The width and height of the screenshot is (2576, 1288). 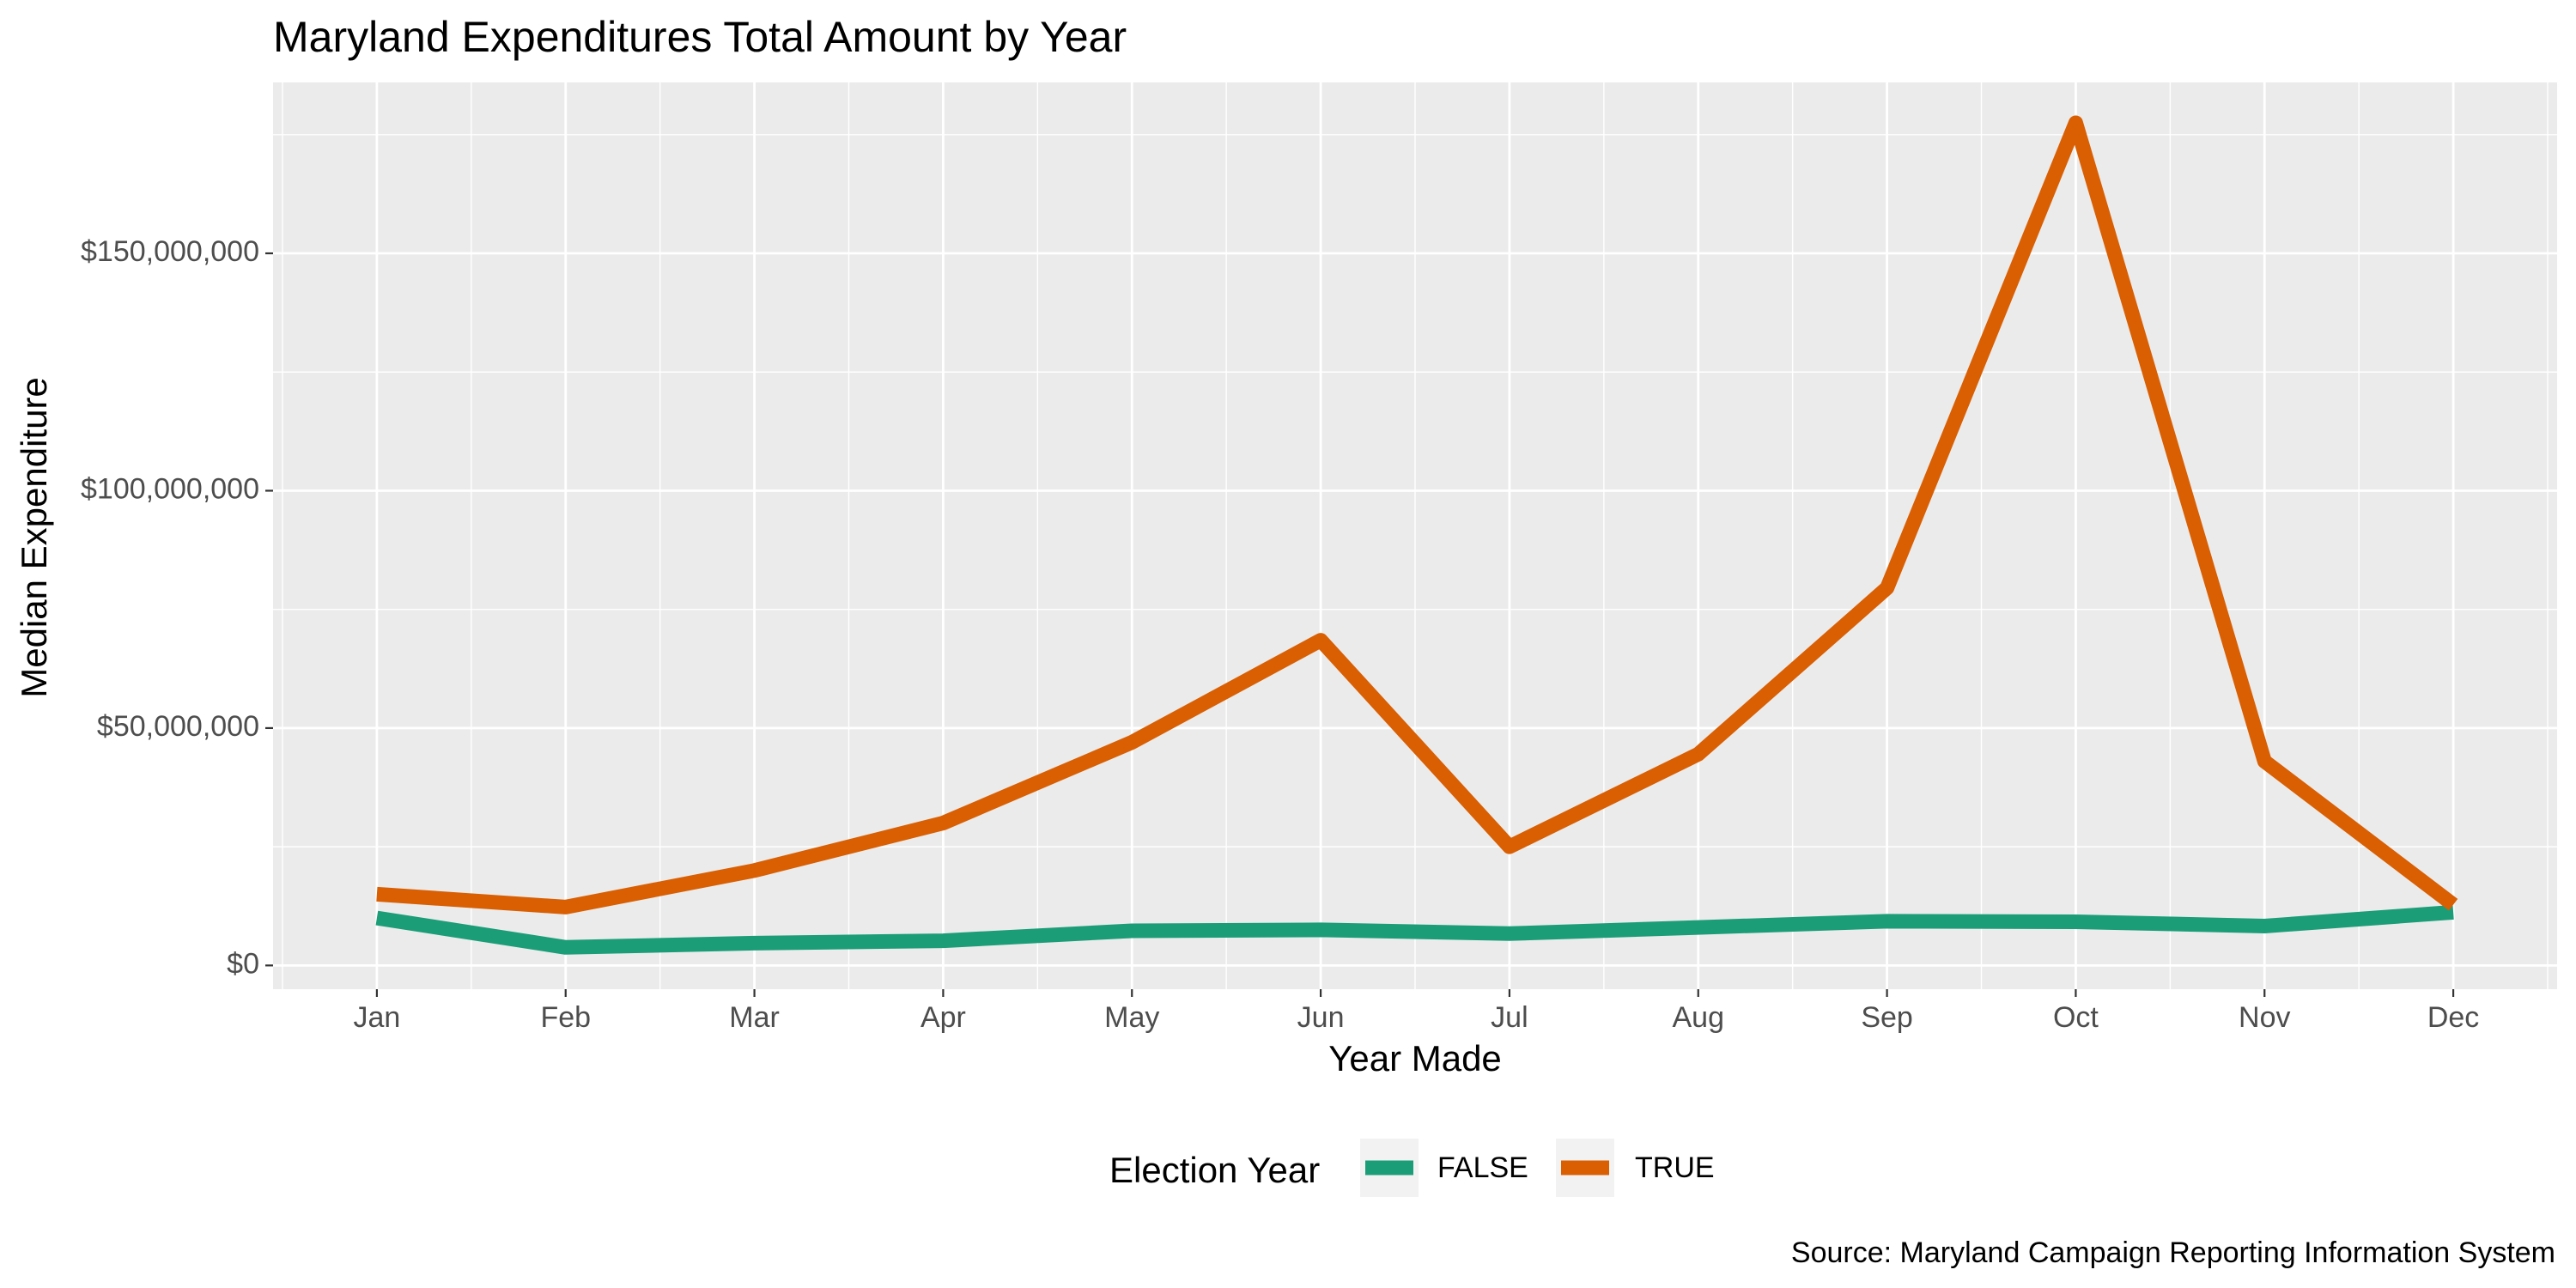 I want to click on x-tick-label: Oct, so click(x=2076, y=1017).